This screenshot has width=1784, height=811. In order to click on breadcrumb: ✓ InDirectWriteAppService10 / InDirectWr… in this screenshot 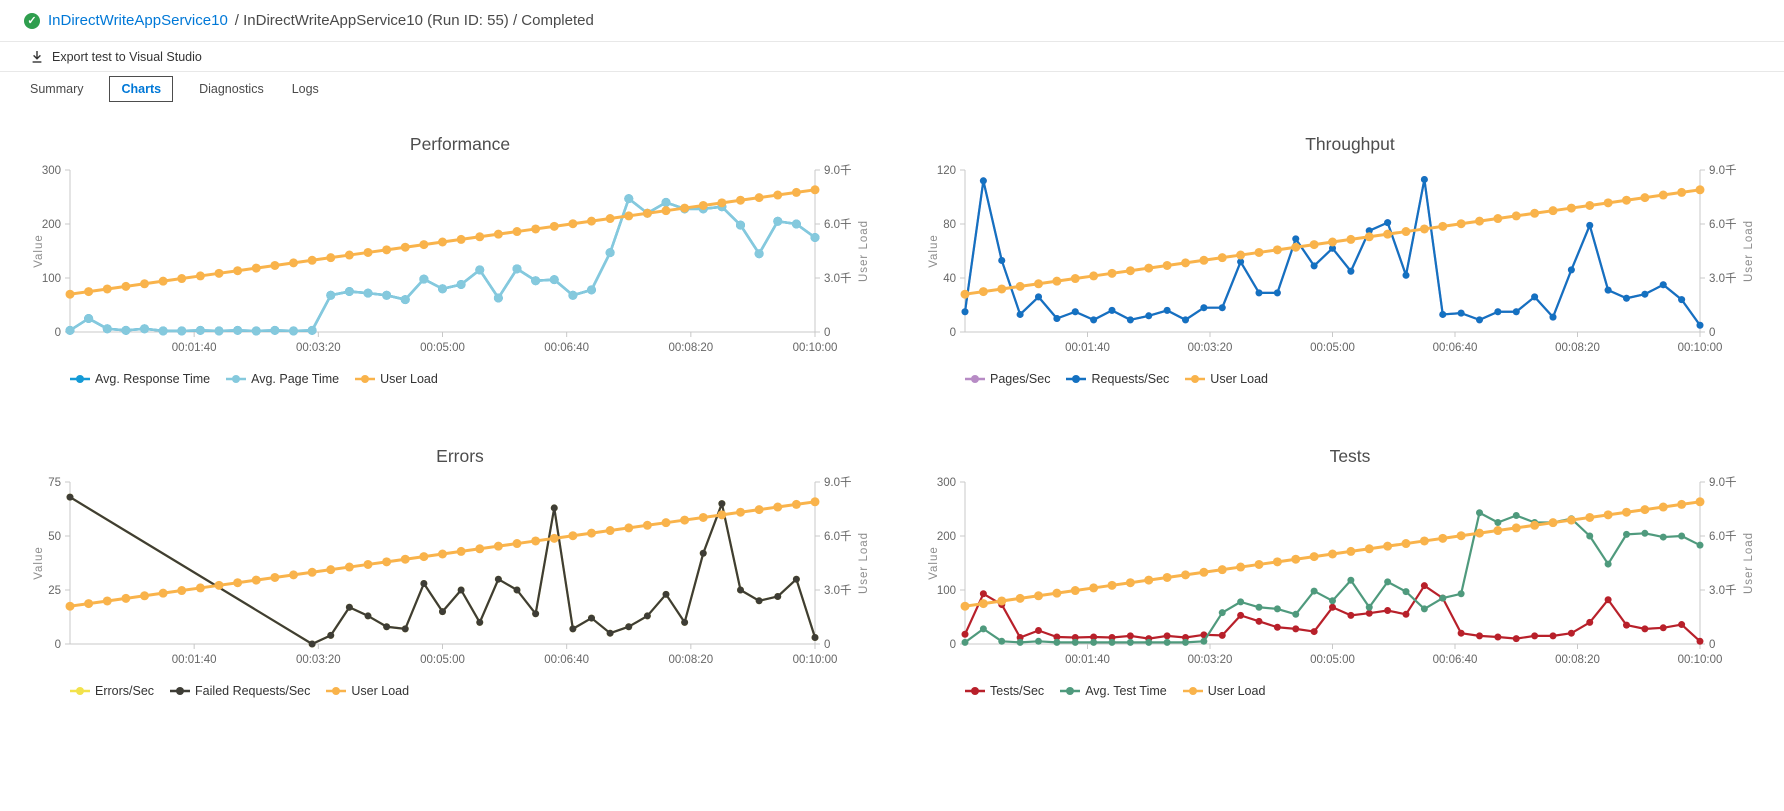, I will do `click(892, 21)`.